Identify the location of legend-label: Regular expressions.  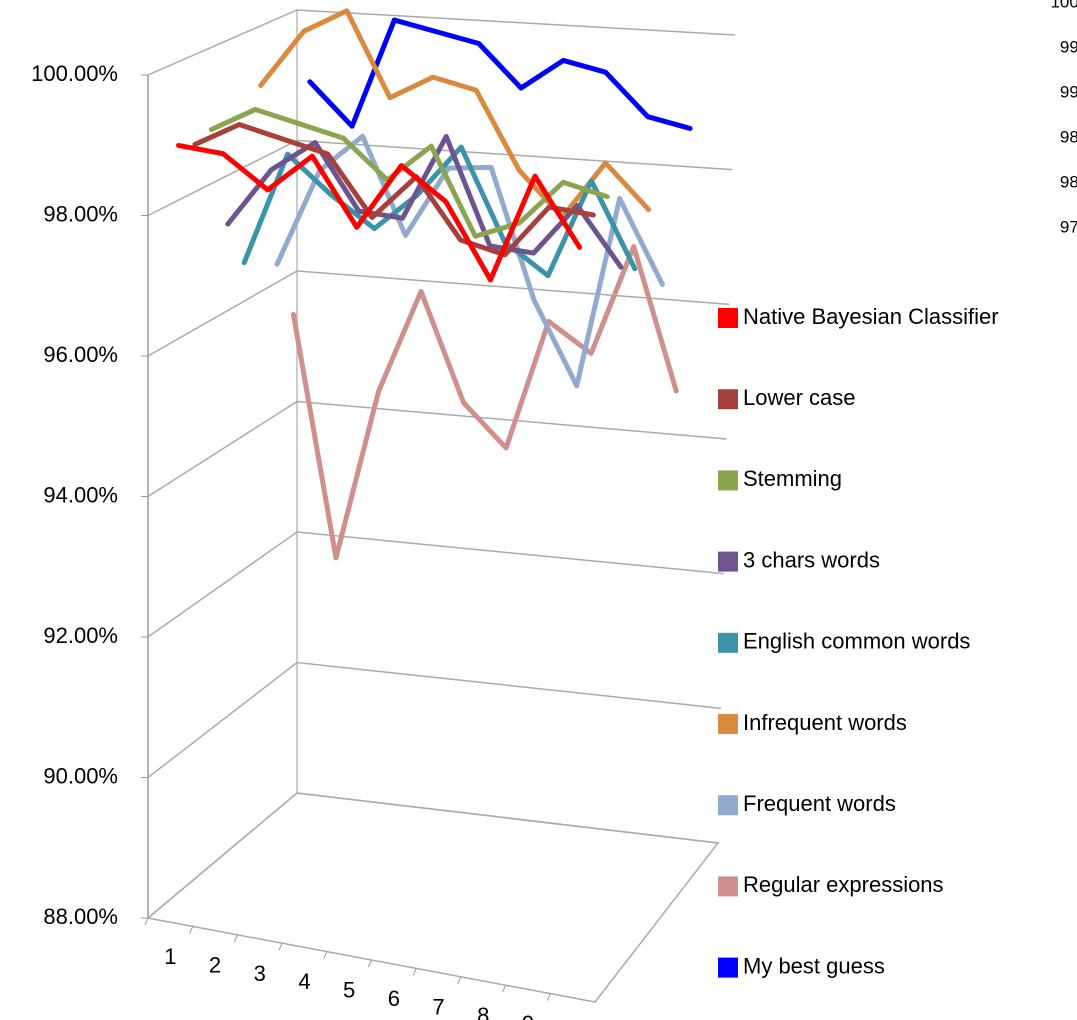
(843, 884).